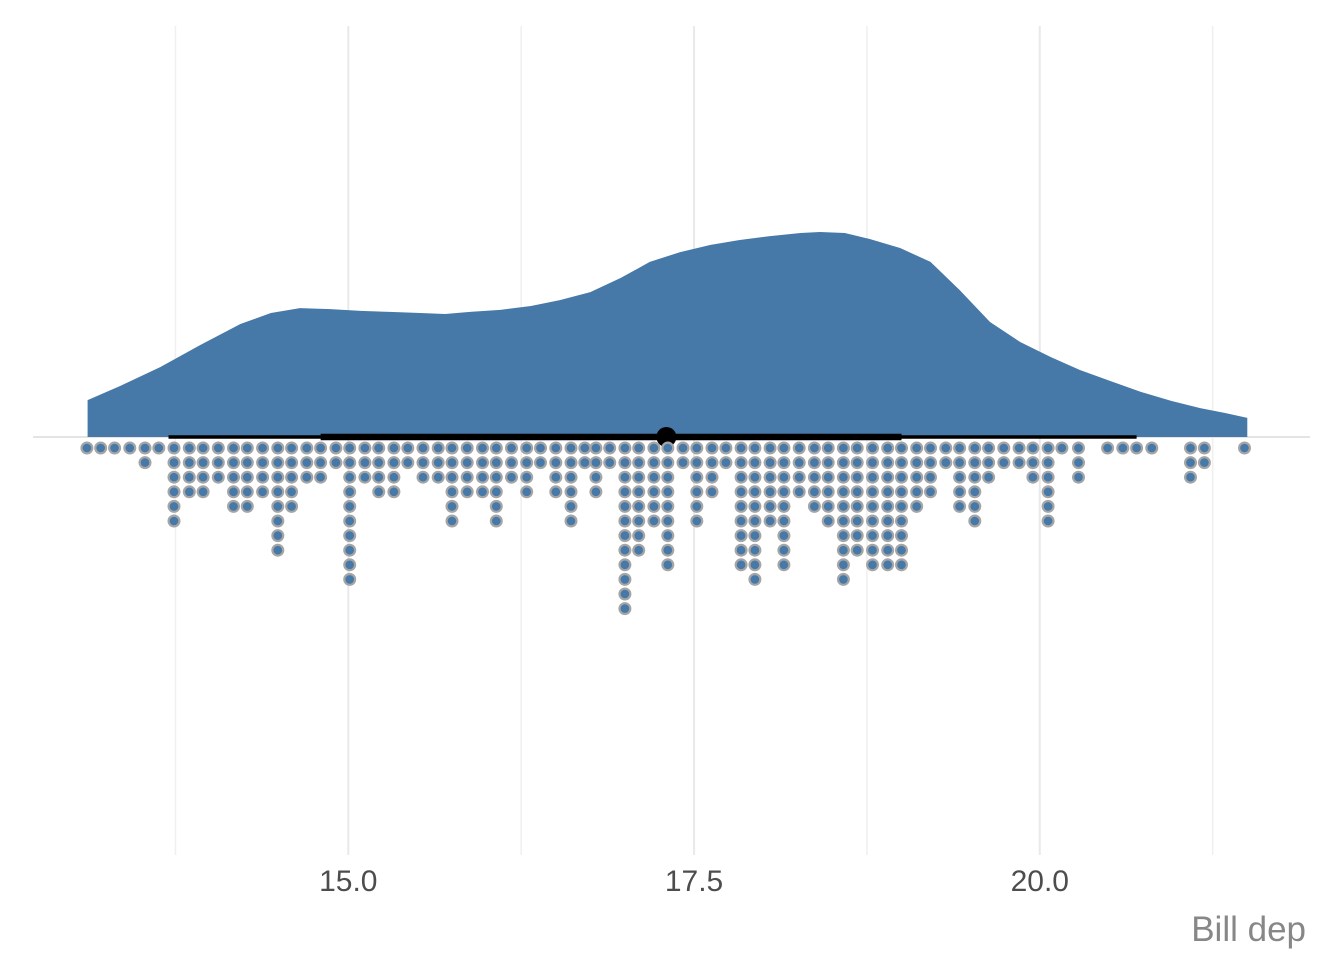 The height and width of the screenshot is (960, 1344). What do you see at coordinates (1248, 929) in the screenshot?
I see `x-axis-title: Bill dep` at bounding box center [1248, 929].